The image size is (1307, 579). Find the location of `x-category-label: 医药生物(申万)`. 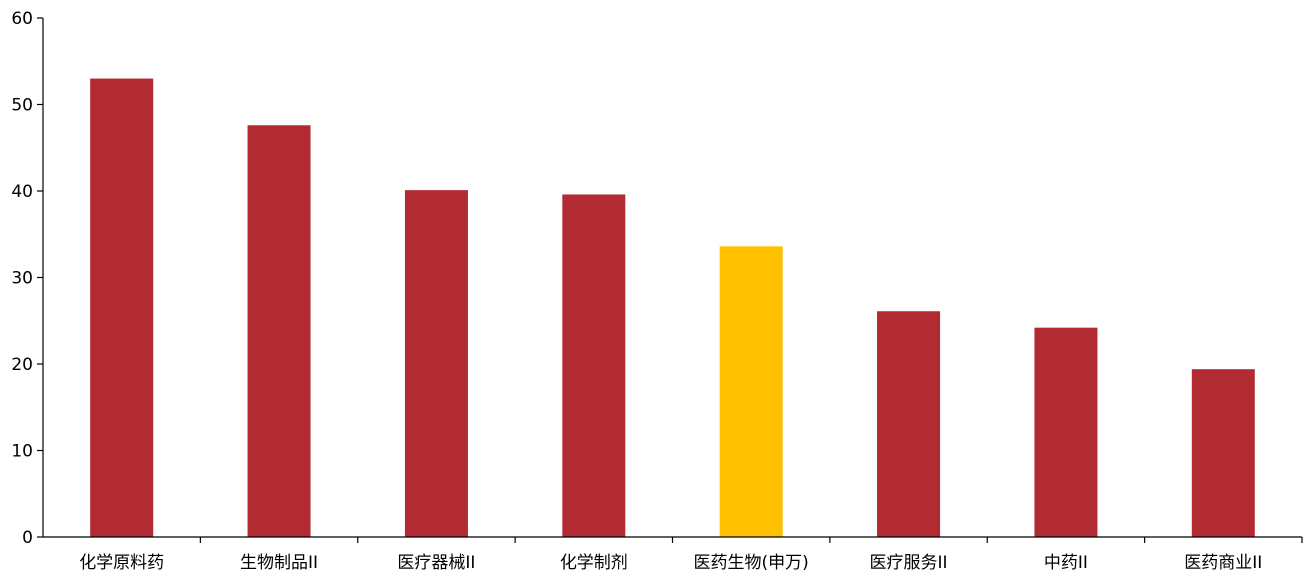

x-category-label: 医药生物(申万) is located at coordinates (751, 563).